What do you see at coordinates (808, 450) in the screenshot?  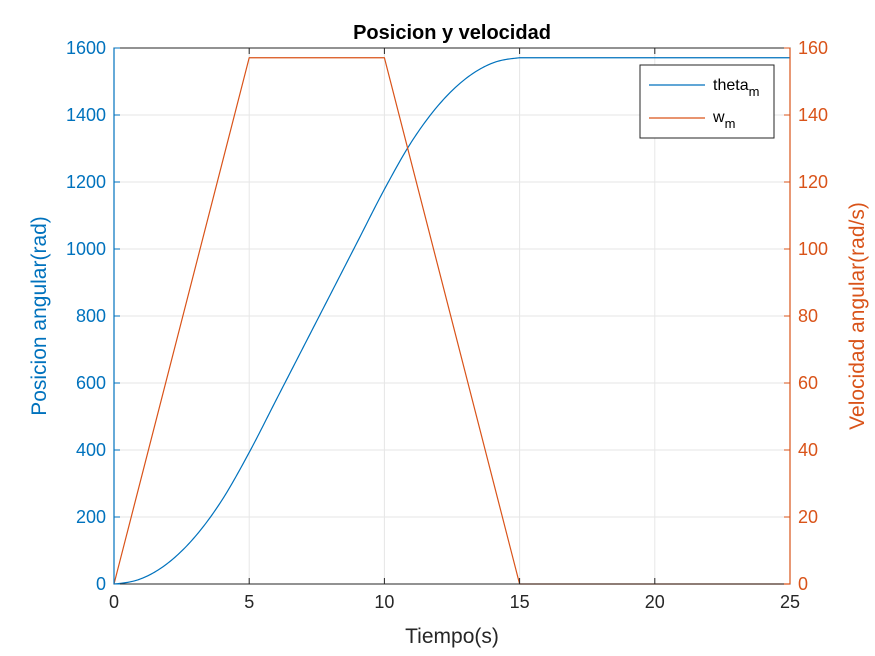 I see `right-y-tick-label: 40` at bounding box center [808, 450].